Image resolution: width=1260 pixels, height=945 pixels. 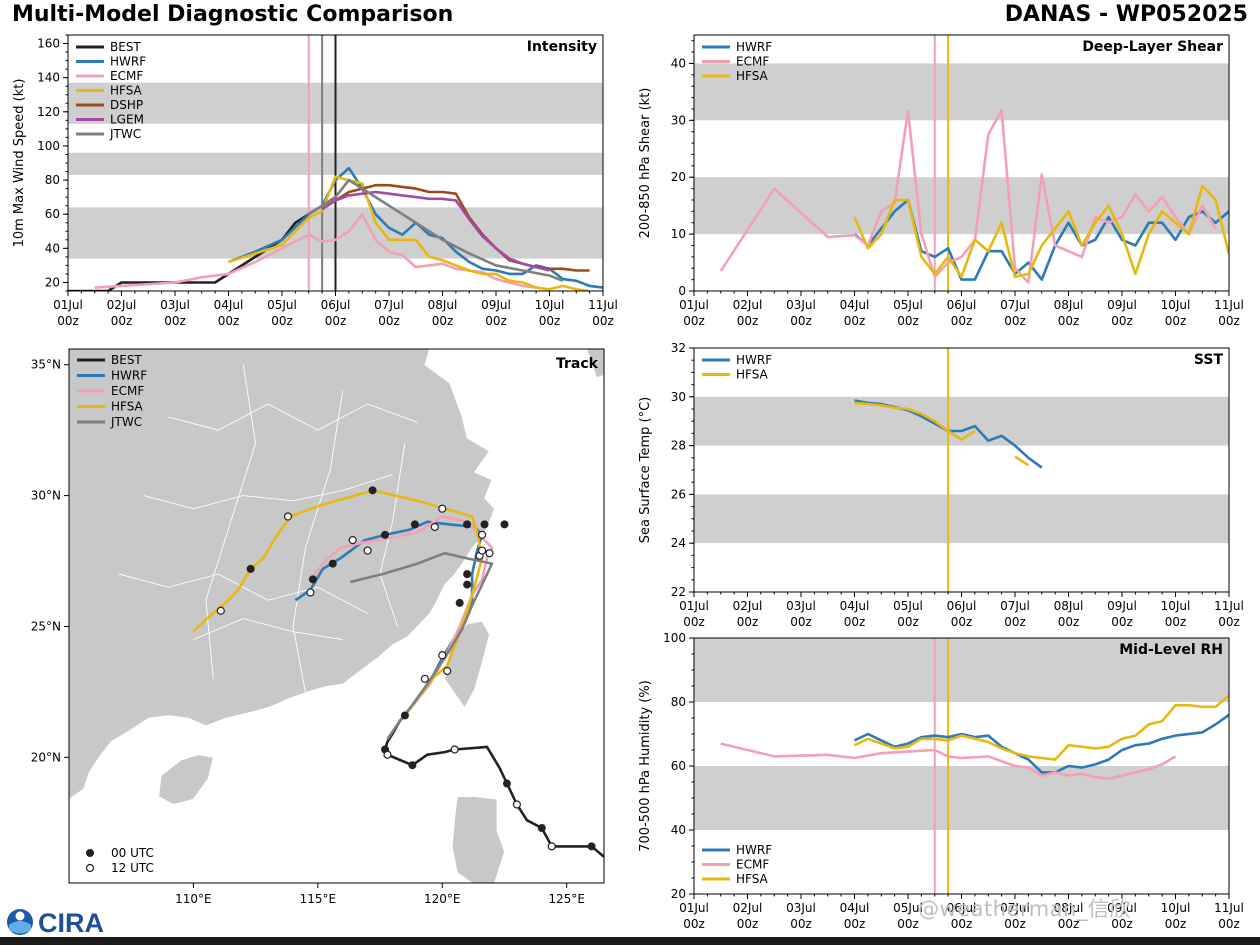 I want to click on y-tick-label: 24, so click(x=678, y=543).